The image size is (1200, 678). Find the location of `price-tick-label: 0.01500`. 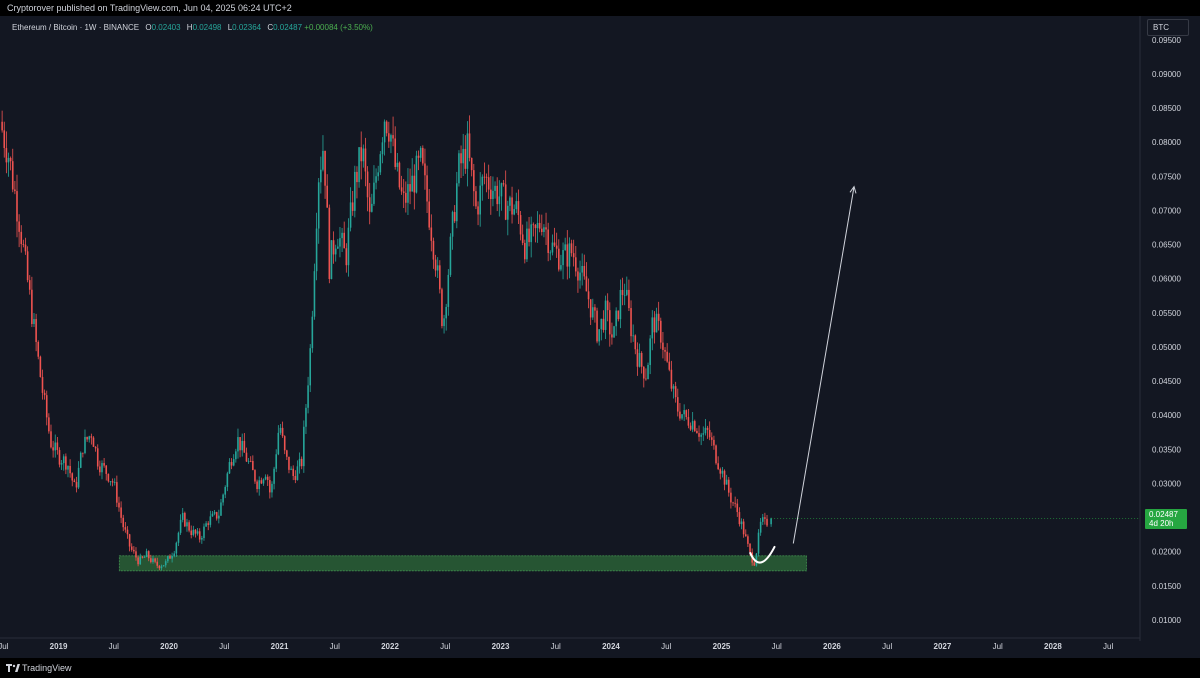

price-tick-label: 0.01500 is located at coordinates (1166, 586).